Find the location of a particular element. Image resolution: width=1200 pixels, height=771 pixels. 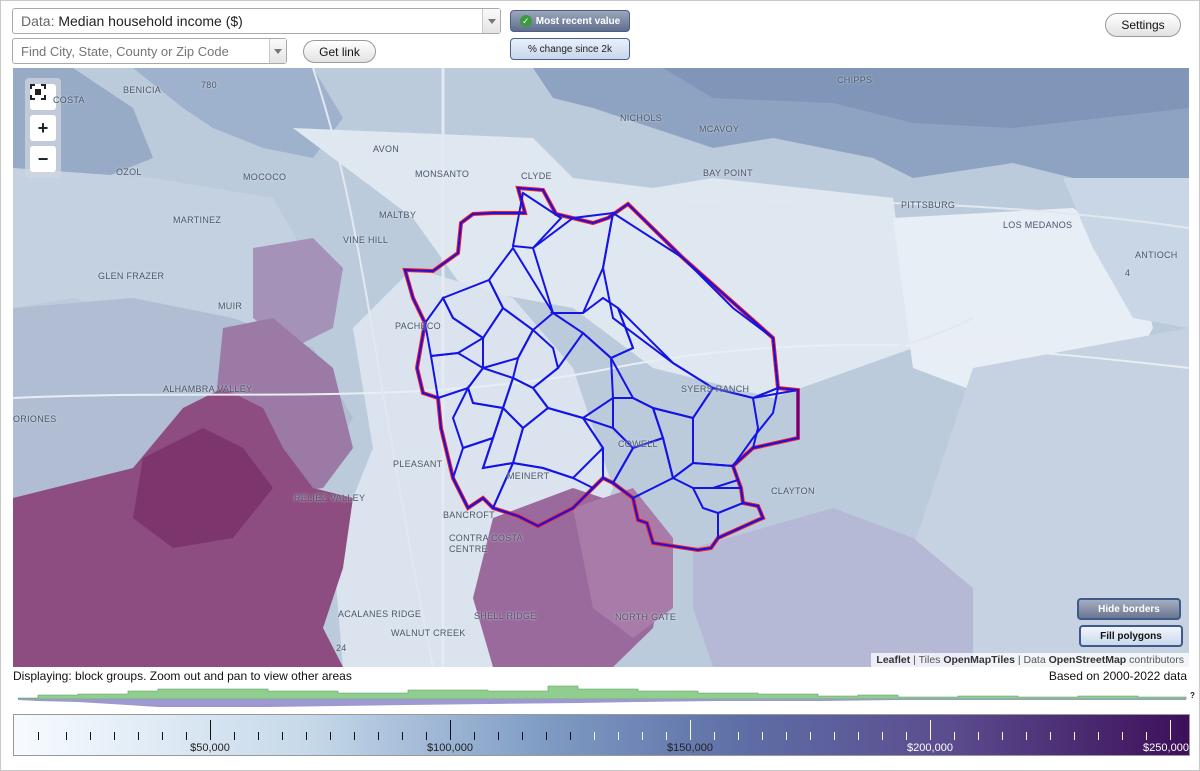

place-label: NORTH GATE is located at coordinates (646, 617).